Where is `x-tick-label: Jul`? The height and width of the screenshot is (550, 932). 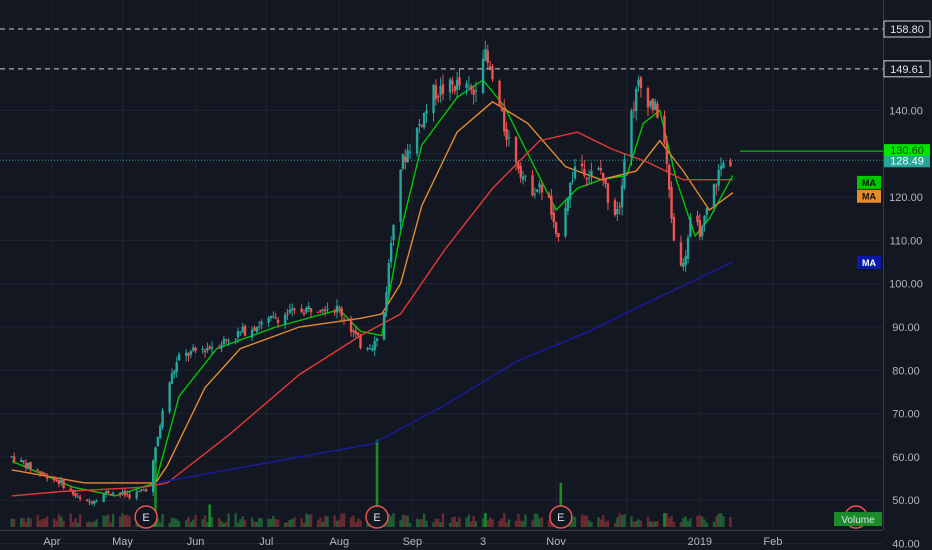 x-tick-label: Jul is located at coordinates (266, 542).